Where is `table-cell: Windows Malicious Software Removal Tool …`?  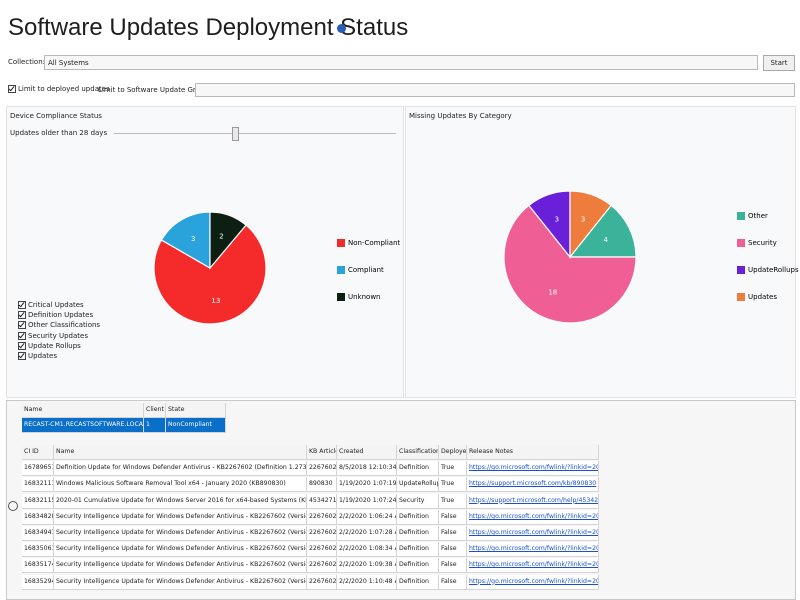 table-cell: Windows Malicious Software Removal Tool … is located at coordinates (180, 485).